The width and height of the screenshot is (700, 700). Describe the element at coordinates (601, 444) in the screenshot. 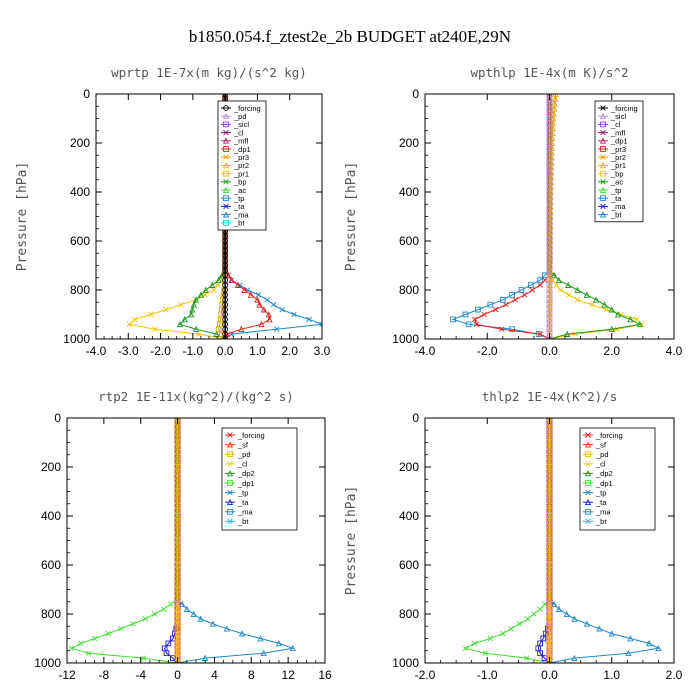

I see `legend-entry: _sf` at that location.